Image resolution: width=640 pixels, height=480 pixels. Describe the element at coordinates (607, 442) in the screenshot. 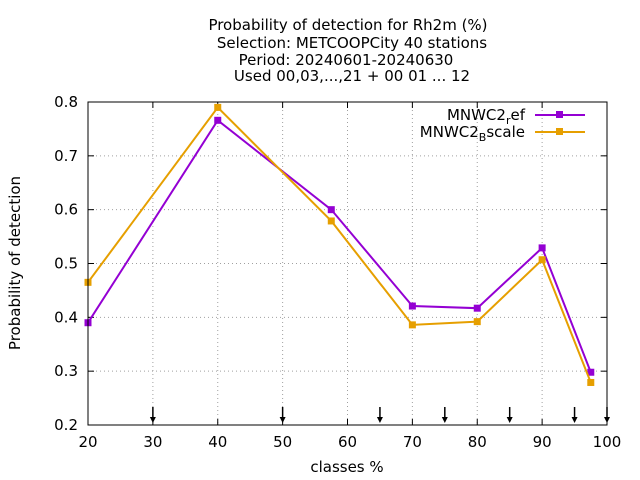

I see `x-tick-label: 100` at that location.